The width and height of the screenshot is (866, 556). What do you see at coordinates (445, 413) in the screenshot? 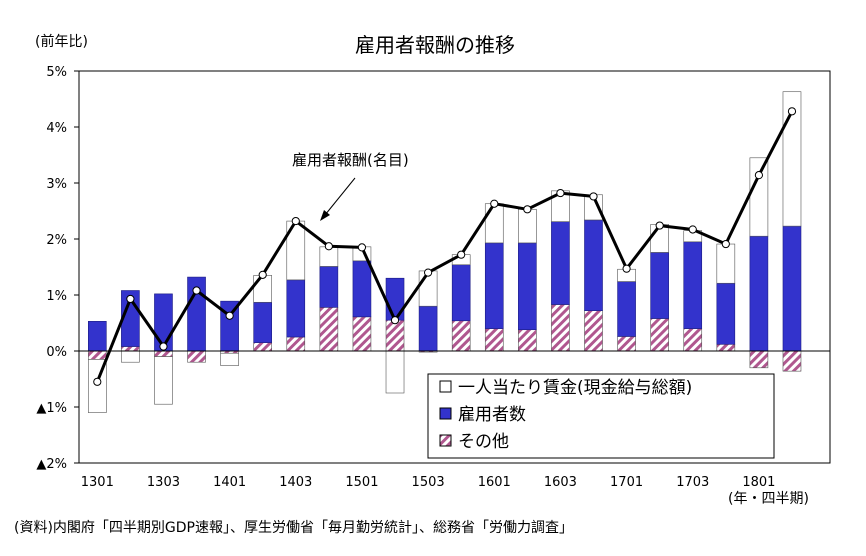
I see `legend-swatch-employees` at bounding box center [445, 413].